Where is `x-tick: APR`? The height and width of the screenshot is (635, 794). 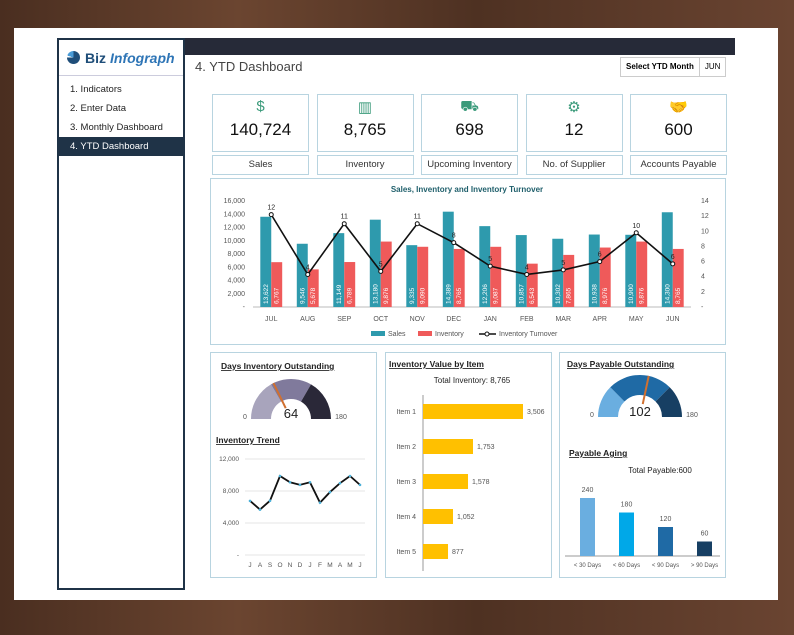 x-tick: APR is located at coordinates (600, 319).